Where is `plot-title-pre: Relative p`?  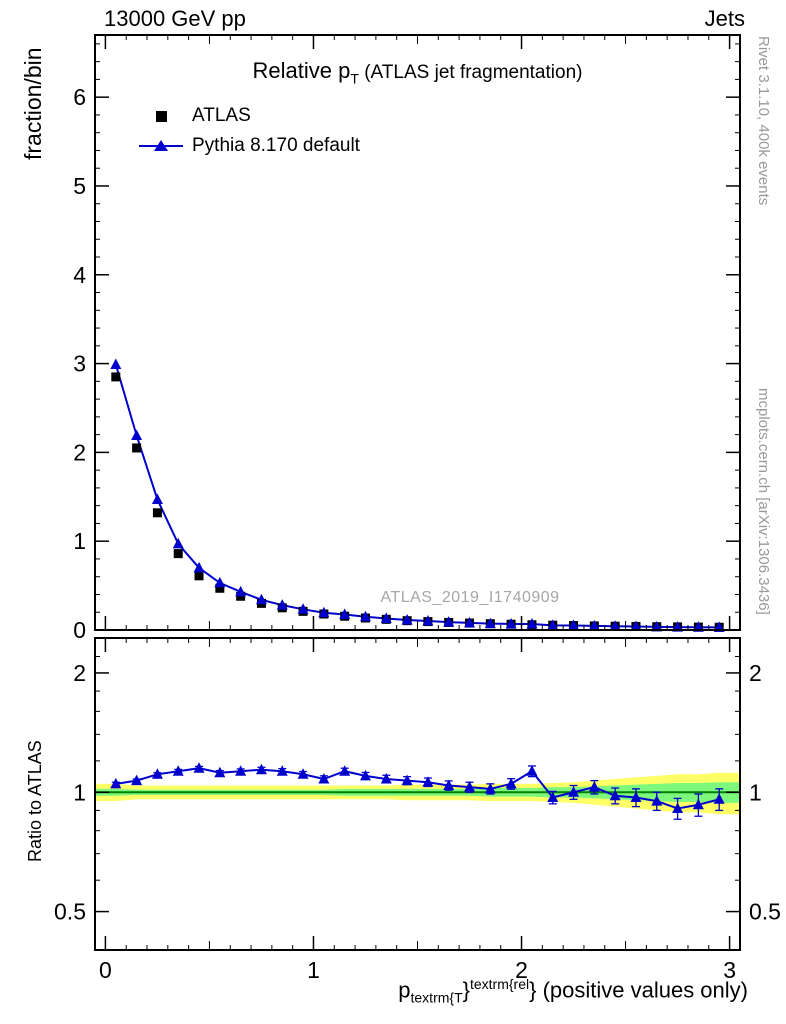 plot-title-pre: Relative p is located at coordinates (301, 70).